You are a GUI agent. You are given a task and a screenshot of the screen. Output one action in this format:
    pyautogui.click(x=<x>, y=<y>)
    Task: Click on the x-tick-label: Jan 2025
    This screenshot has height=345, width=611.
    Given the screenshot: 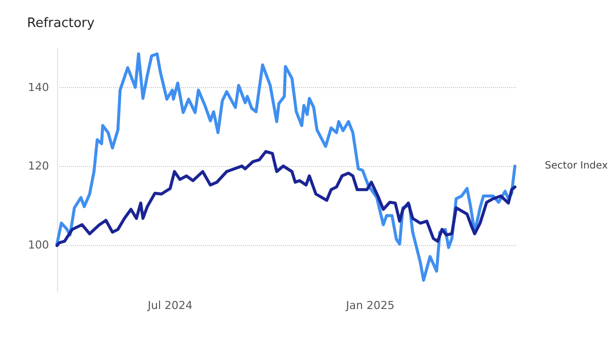 What is the action you would take?
    pyautogui.click(x=369, y=305)
    